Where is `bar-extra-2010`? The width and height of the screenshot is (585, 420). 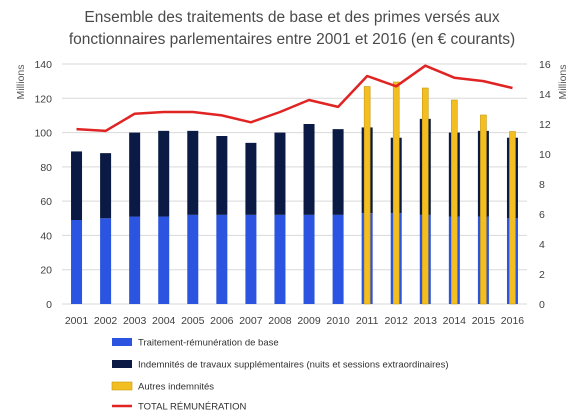 bar-extra-2010 is located at coordinates (338, 172).